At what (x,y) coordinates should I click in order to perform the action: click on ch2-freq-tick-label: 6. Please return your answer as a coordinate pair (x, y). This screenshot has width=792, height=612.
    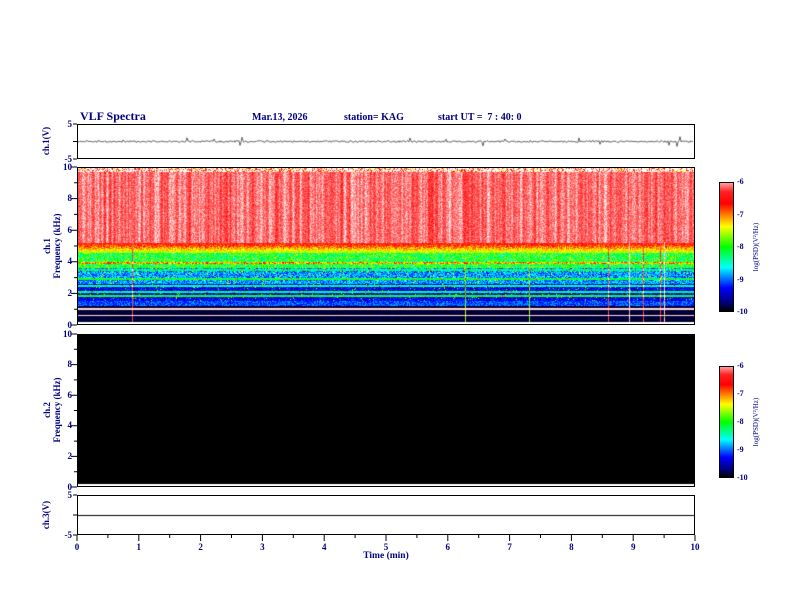
    Looking at the image, I should click on (70, 394).